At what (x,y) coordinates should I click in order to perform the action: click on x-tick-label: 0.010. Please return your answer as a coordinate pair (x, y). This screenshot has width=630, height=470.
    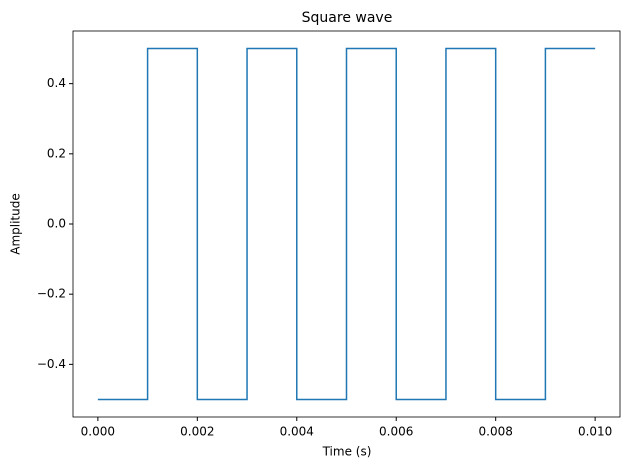
    Looking at the image, I should click on (595, 432).